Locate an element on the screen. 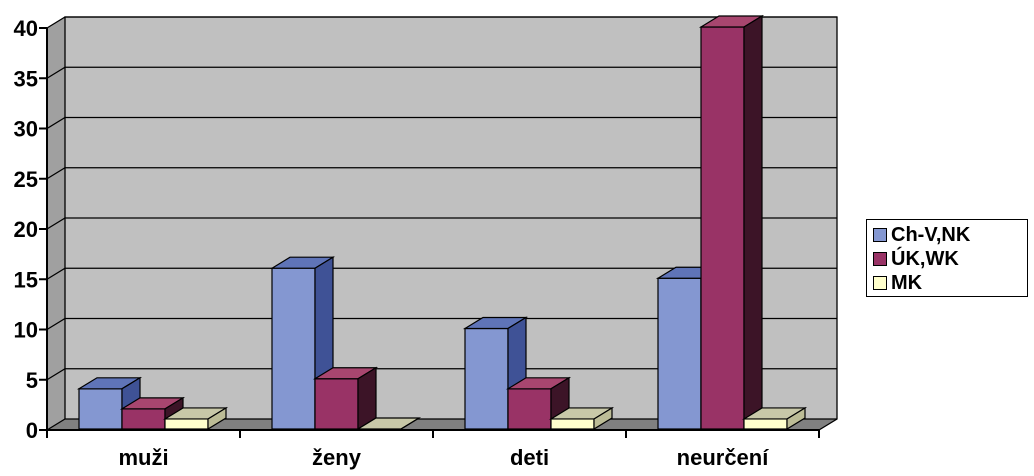  y-tick-label: 20 is located at coordinates (26, 229).